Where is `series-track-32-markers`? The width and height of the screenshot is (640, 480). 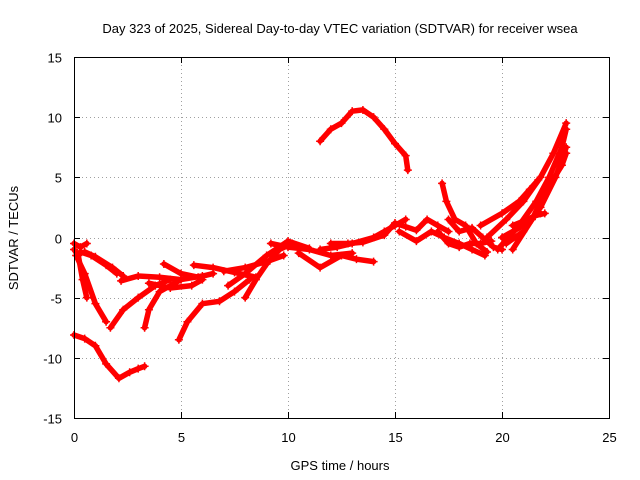 series-track-32-markers is located at coordinates (526, 219).